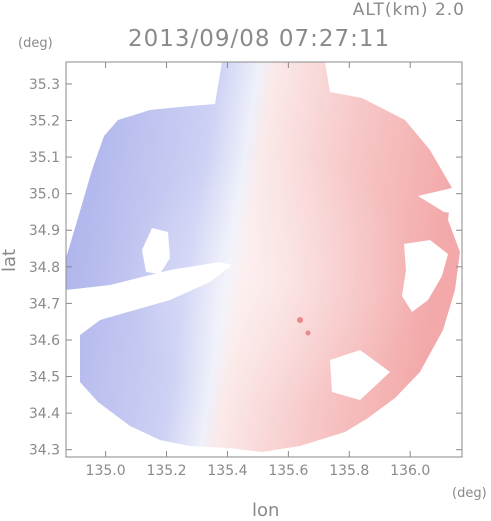 The image size is (491, 521). I want to click on echo-gap-west-edge, so click(98, 312).